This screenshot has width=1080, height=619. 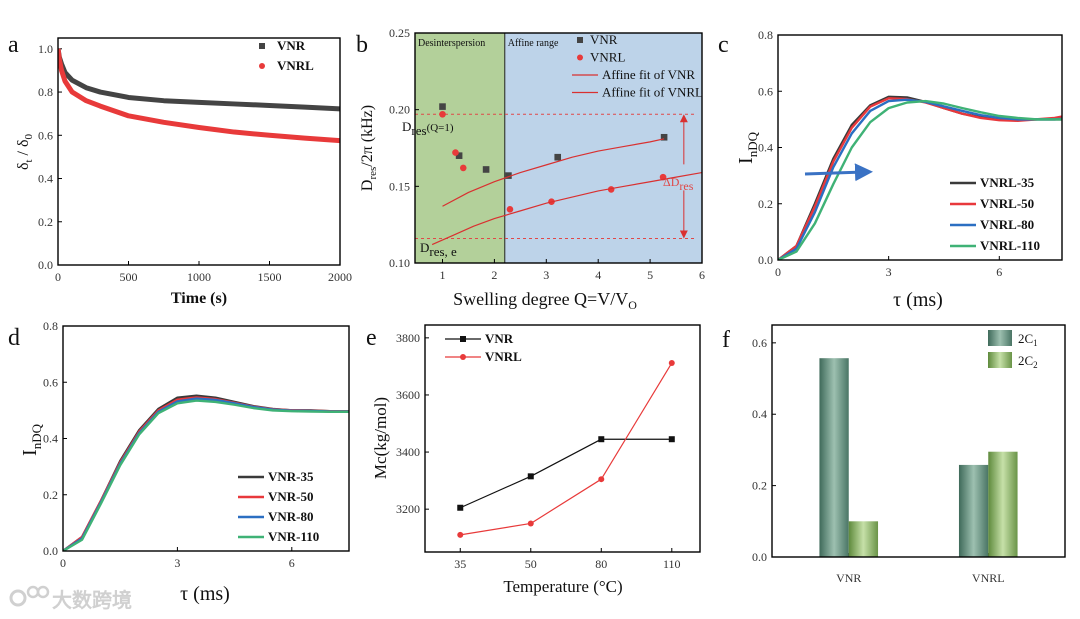 What do you see at coordinates (129, 277) in the screenshot?
I see `x-tick-label: 500` at bounding box center [129, 277].